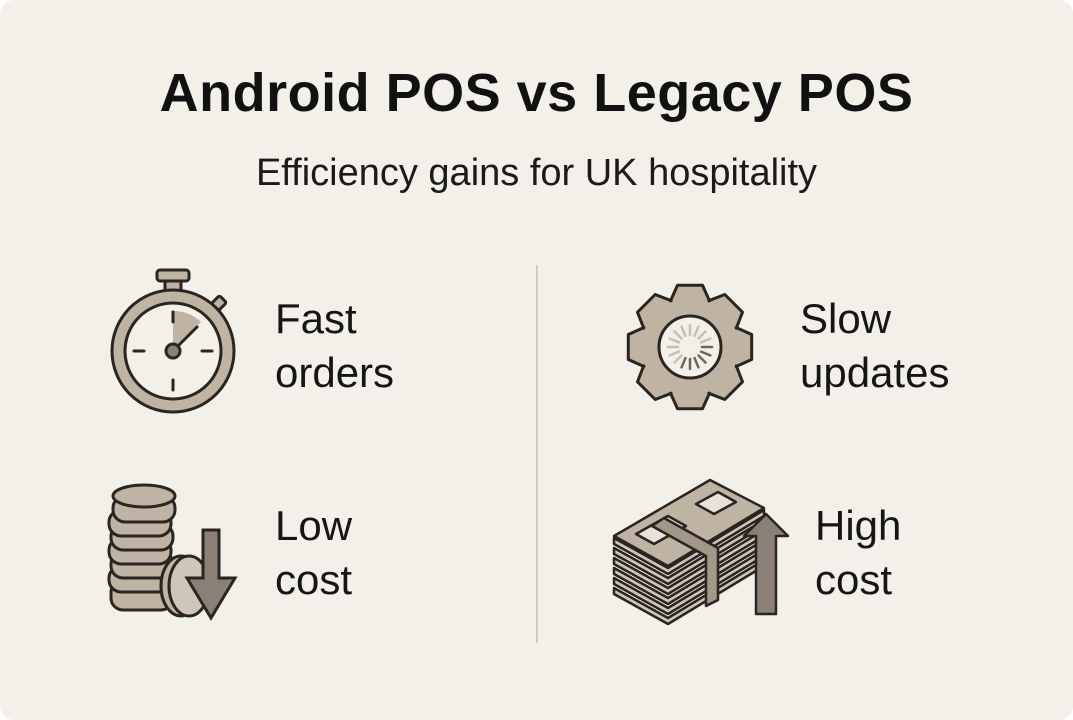 Image resolution: width=1073 pixels, height=720 pixels. Describe the element at coordinates (537, 454) in the screenshot. I see `column-divider` at that location.